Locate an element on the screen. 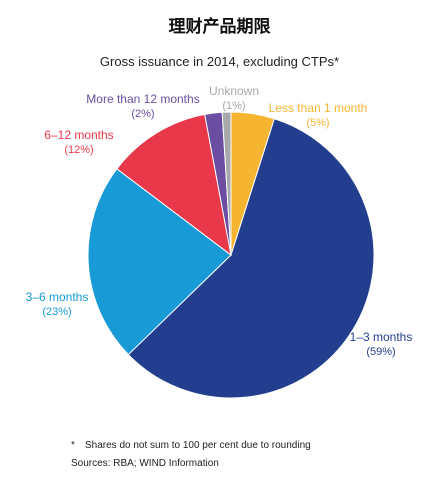 The height and width of the screenshot is (483, 439). slice-label-name: Less than 1 month is located at coordinates (318, 108).